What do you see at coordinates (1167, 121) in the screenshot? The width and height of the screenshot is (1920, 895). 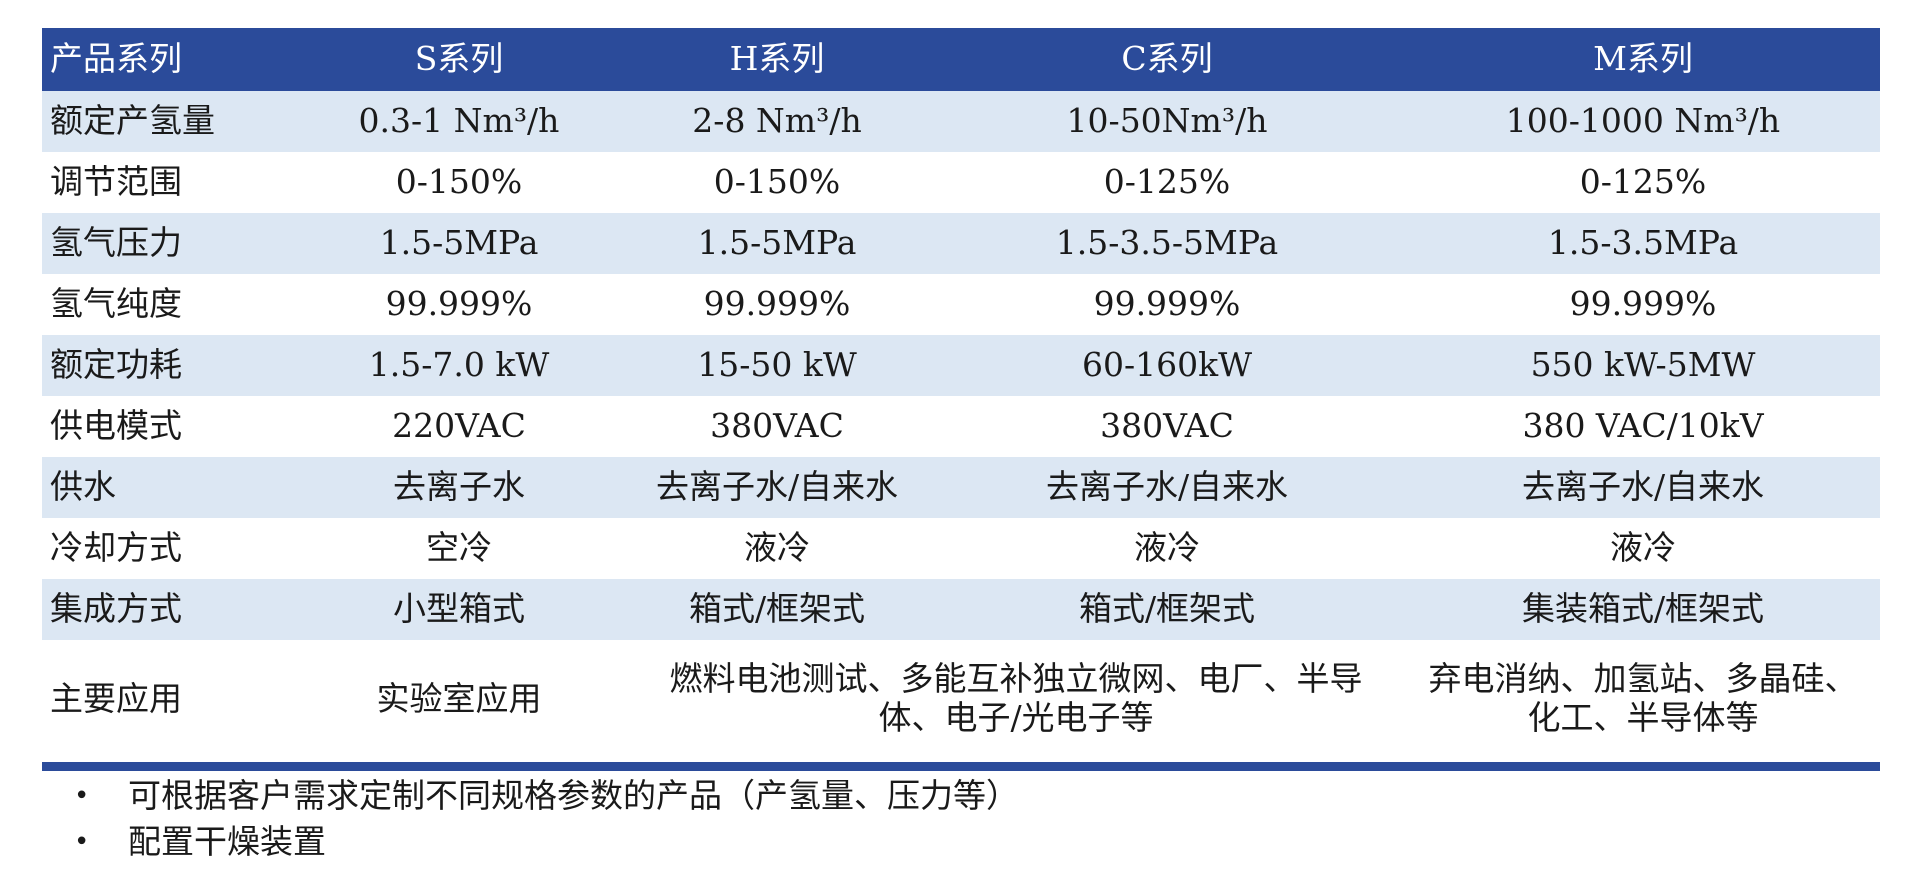 I see `table-cell: 10-50Nm³/h` at bounding box center [1167, 121].